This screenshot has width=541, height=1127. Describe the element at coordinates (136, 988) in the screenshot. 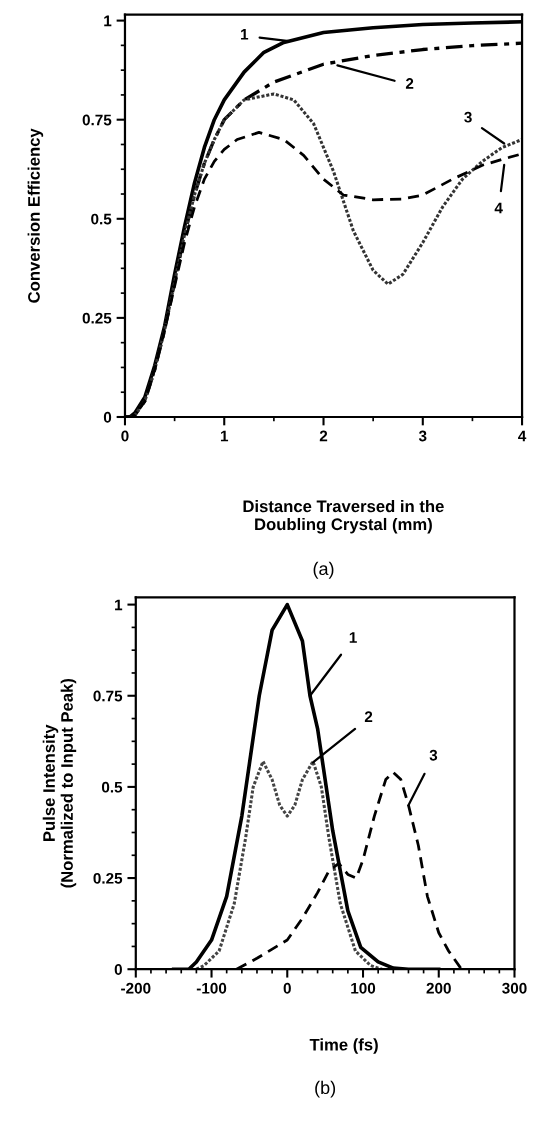

I see `x-tick-label: -200` at that location.